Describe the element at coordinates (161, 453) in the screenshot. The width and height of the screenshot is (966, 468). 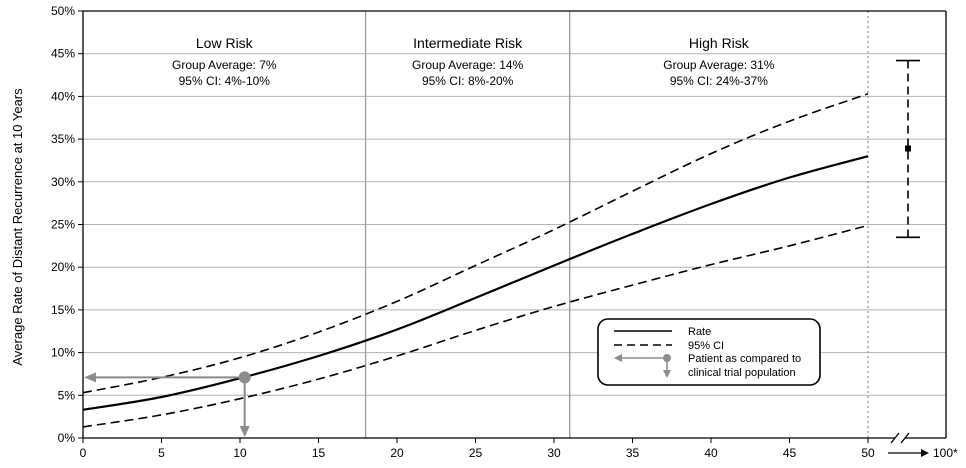
I see `x-tick-label: 5` at that location.